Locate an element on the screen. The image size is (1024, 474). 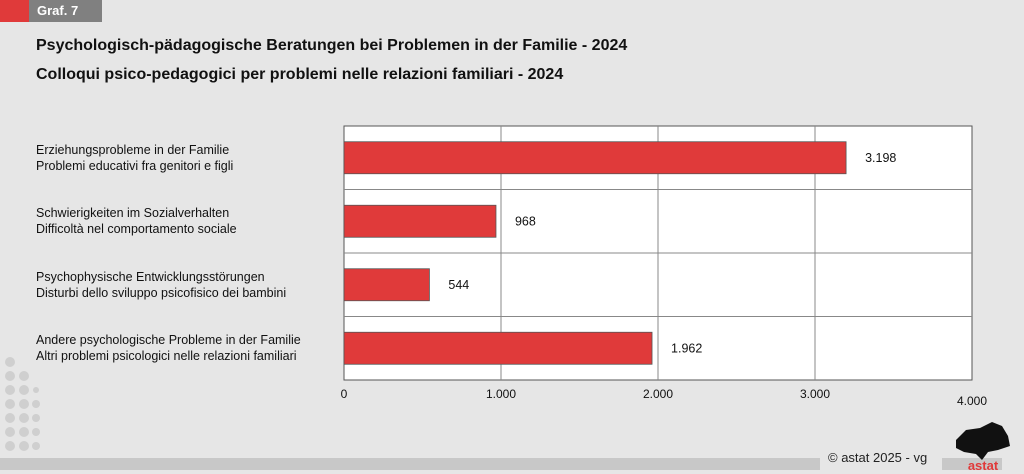
category-label-line: Difficoltà nel comportamento sociale is located at coordinates (136, 229).